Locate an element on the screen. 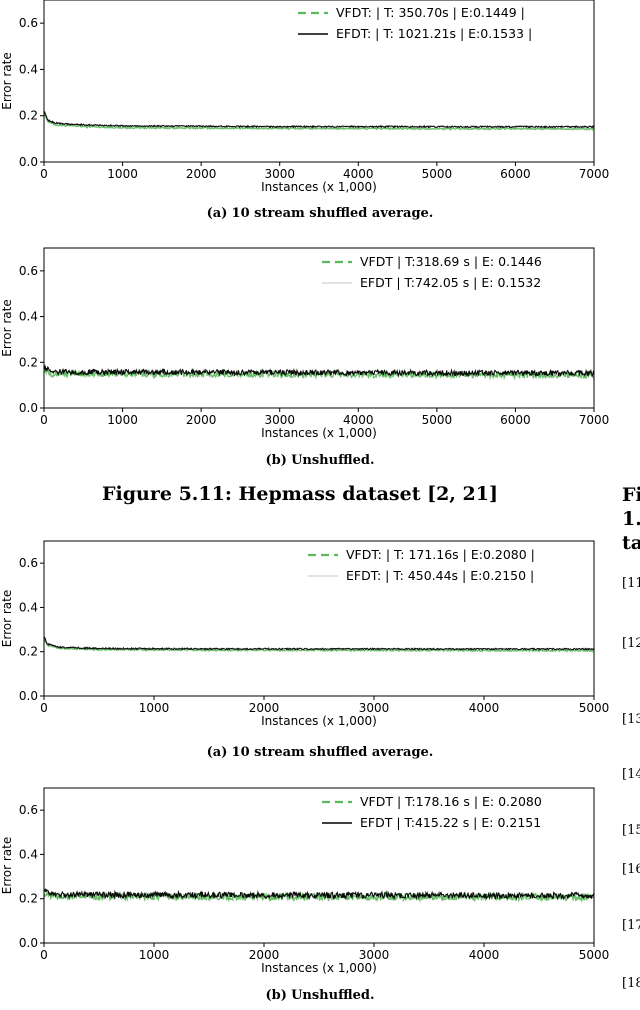 The image size is (640, 1010). reference-fragment: [12 is located at coordinates (631, 643).